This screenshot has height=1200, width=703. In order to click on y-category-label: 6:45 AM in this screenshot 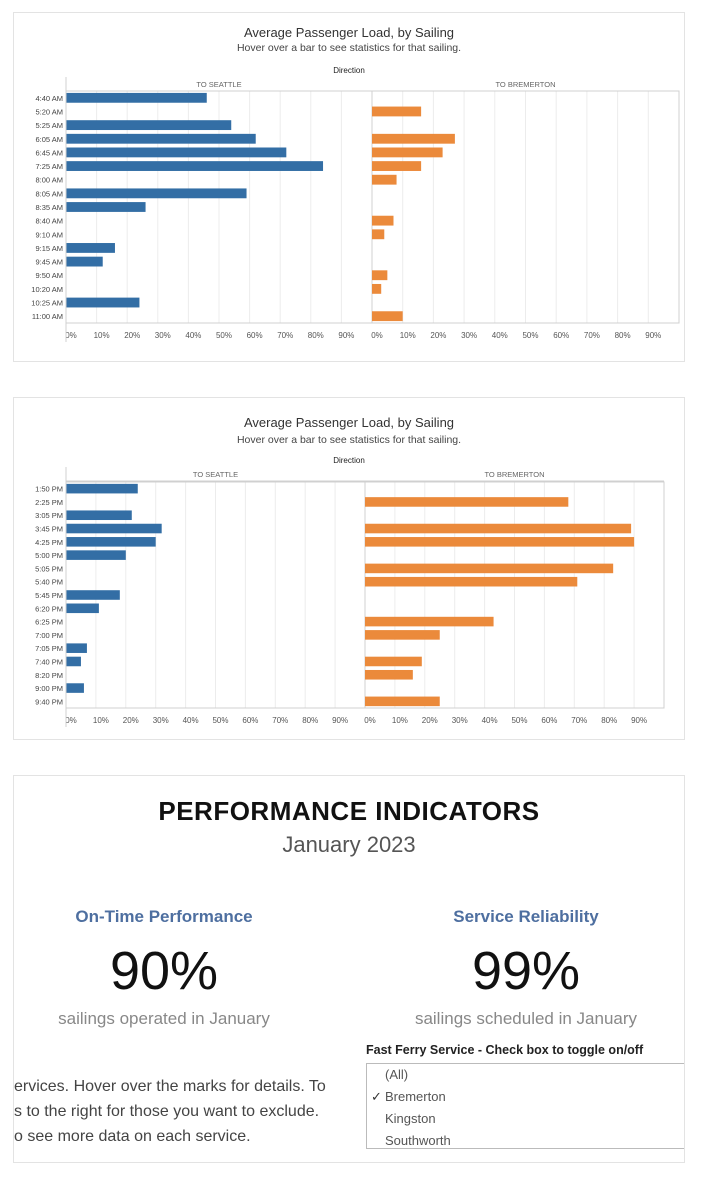, I will do `click(49, 152)`.